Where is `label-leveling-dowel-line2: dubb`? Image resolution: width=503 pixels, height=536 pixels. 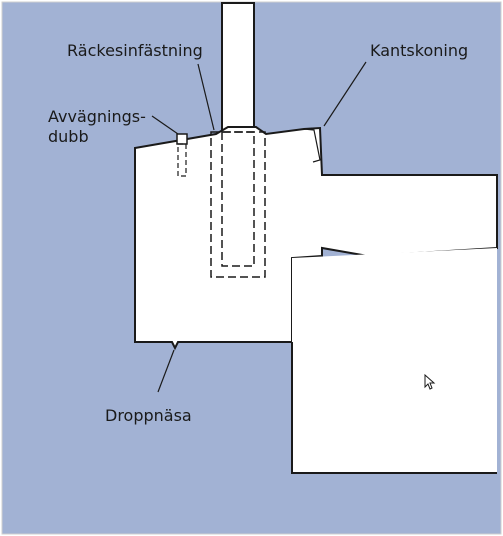
label-leveling-dowel-line2: dubb is located at coordinates (68, 136).